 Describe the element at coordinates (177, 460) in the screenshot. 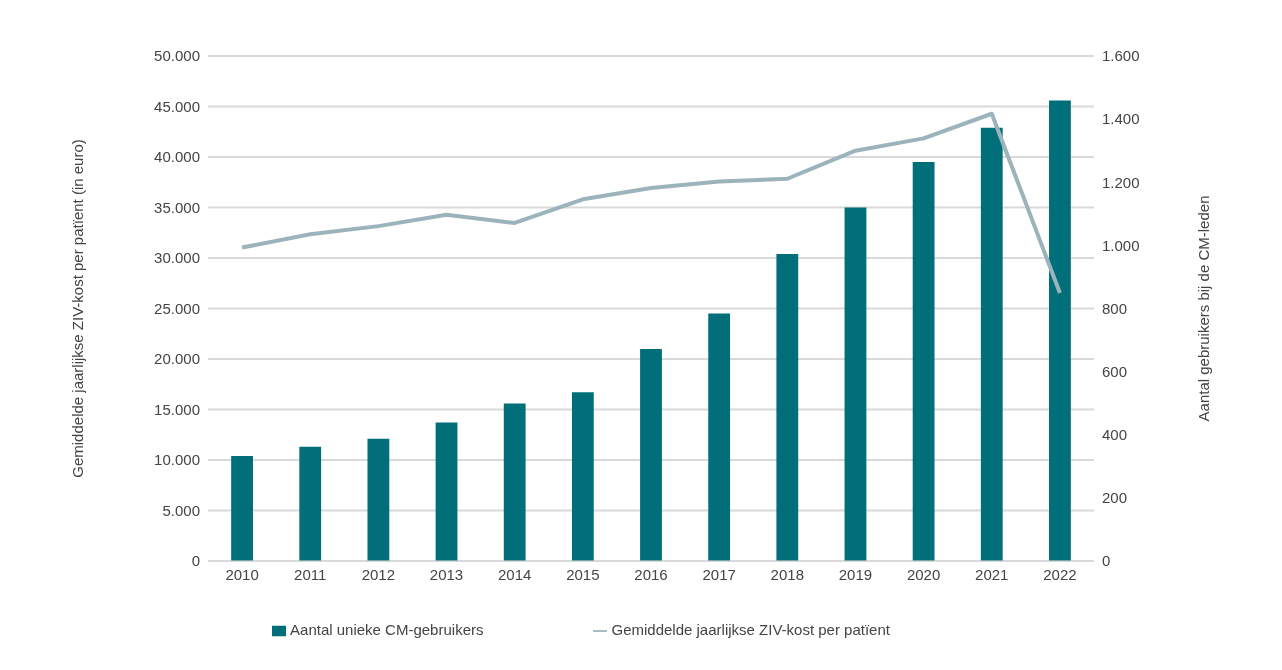

I see `y-tick-label: 10.000` at that location.